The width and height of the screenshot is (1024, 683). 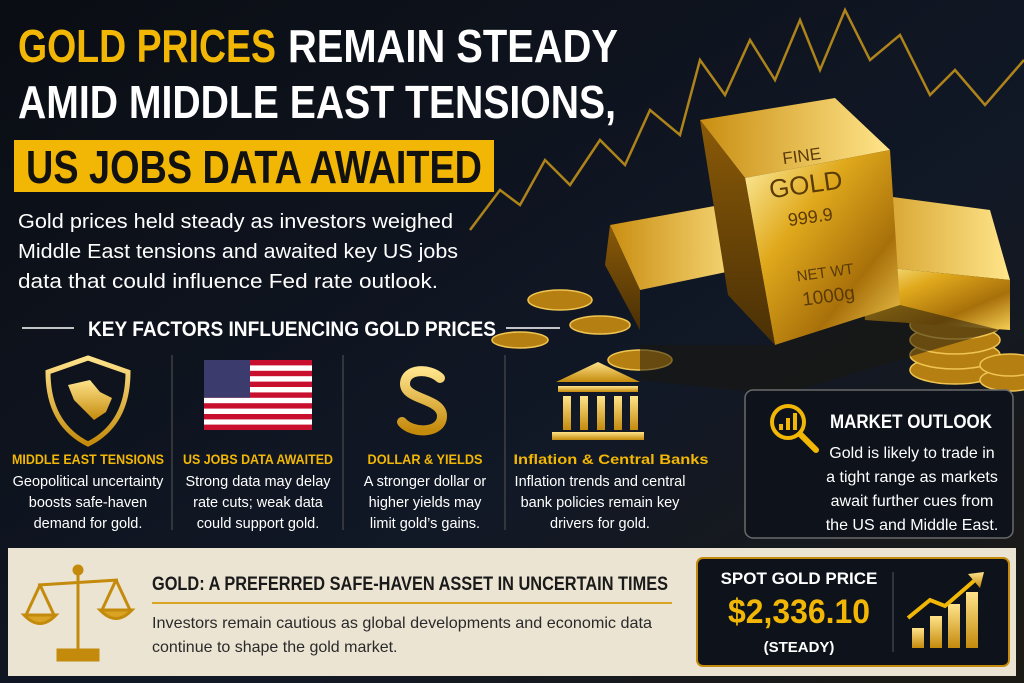 What do you see at coordinates (911, 422) in the screenshot?
I see `market-outlook-title: MARKET OUTLOOK` at bounding box center [911, 422].